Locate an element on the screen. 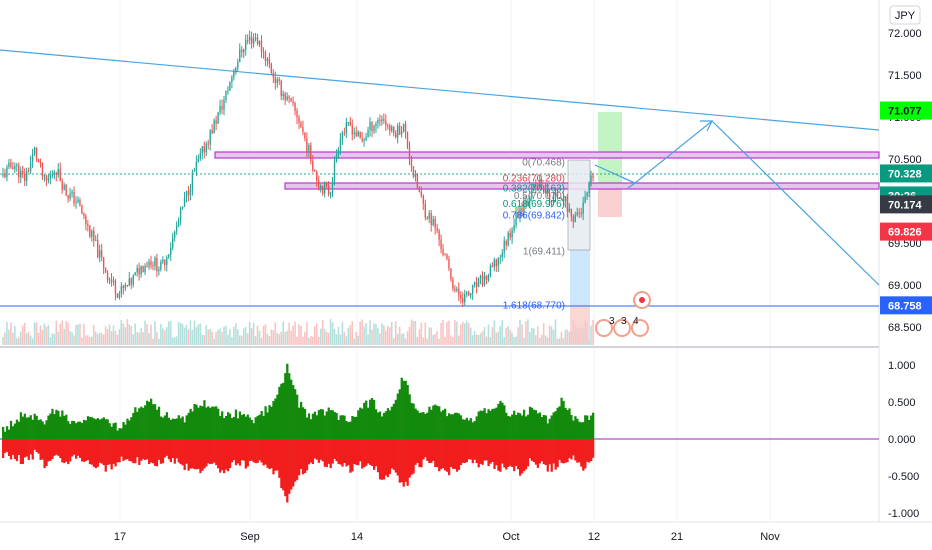 The image size is (932, 550). fib-retracement-box is located at coordinates (579, 205).